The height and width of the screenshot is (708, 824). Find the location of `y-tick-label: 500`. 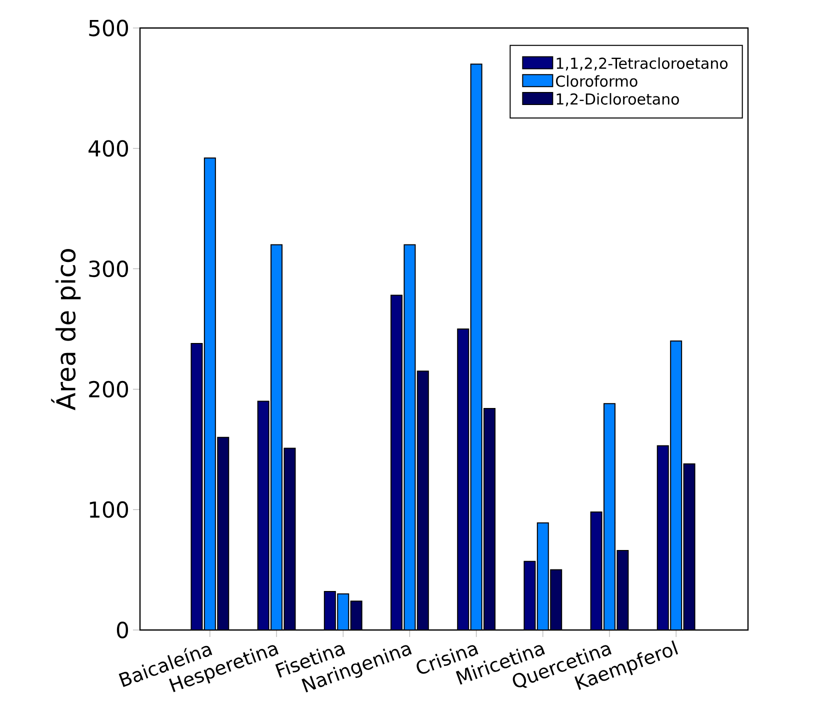

y-tick-label: 500 is located at coordinates (108, 28).